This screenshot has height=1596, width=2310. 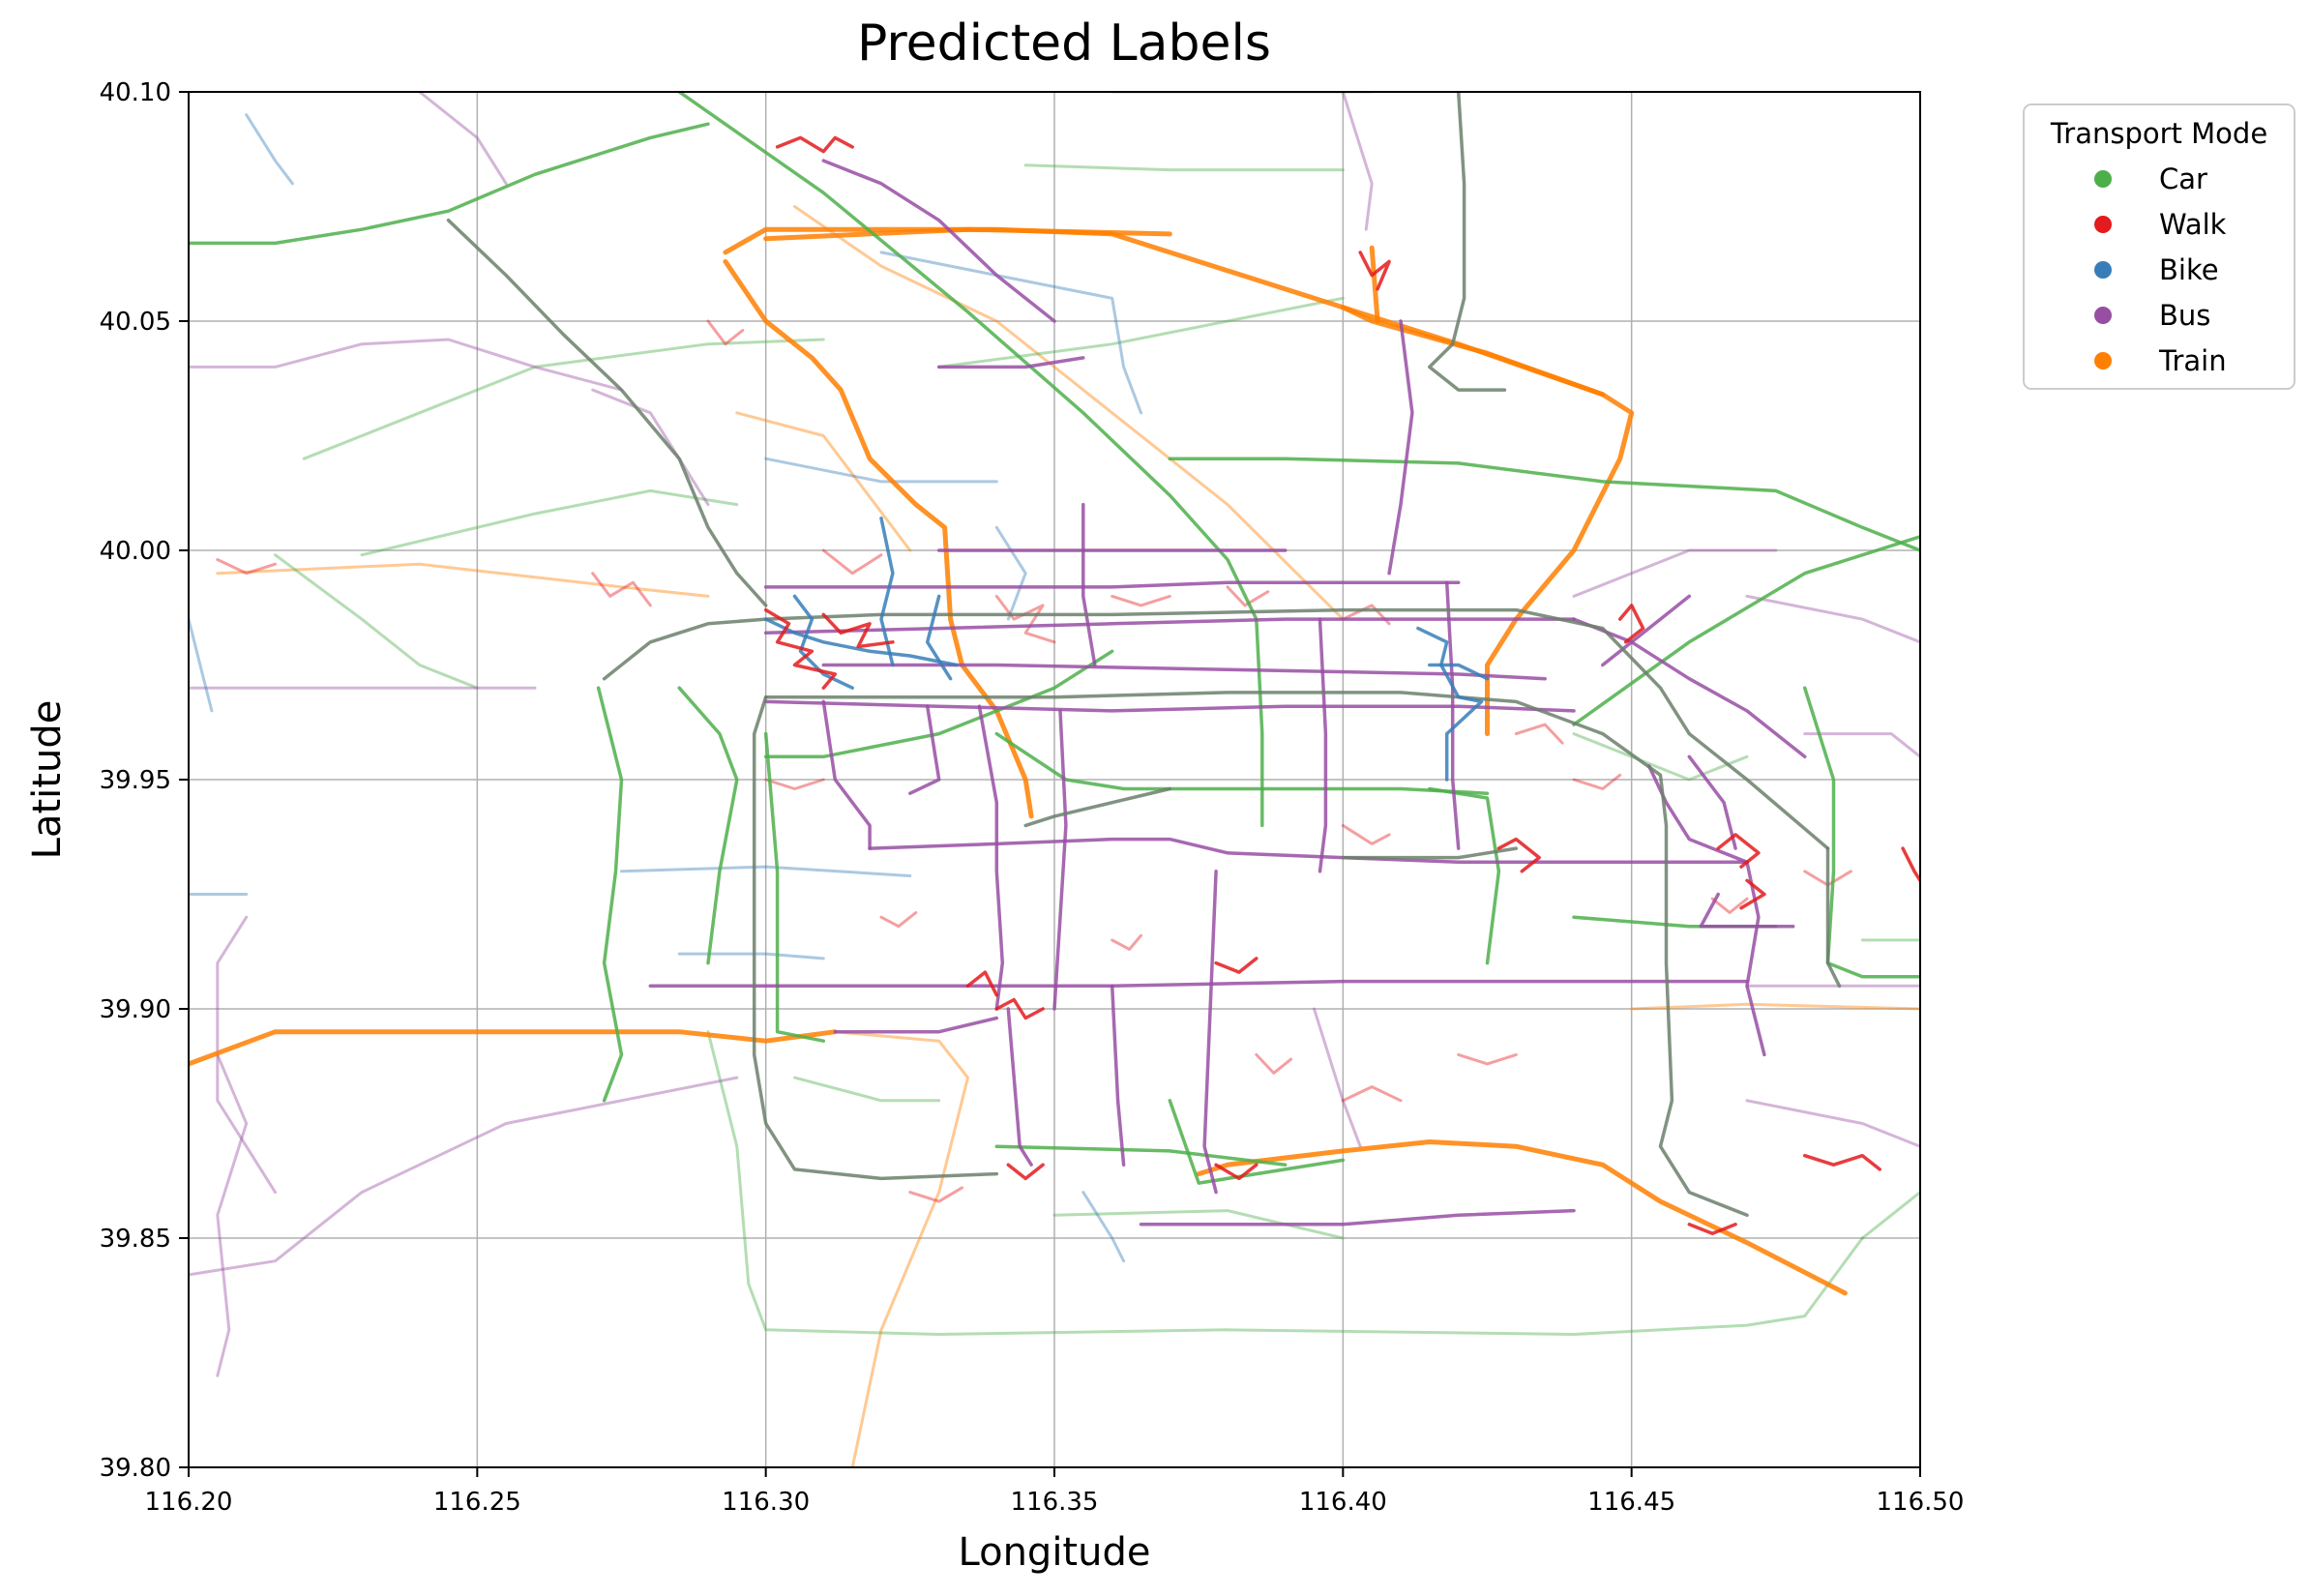 I want to click on legend-label-bus: Bus, so click(x=2184, y=315).